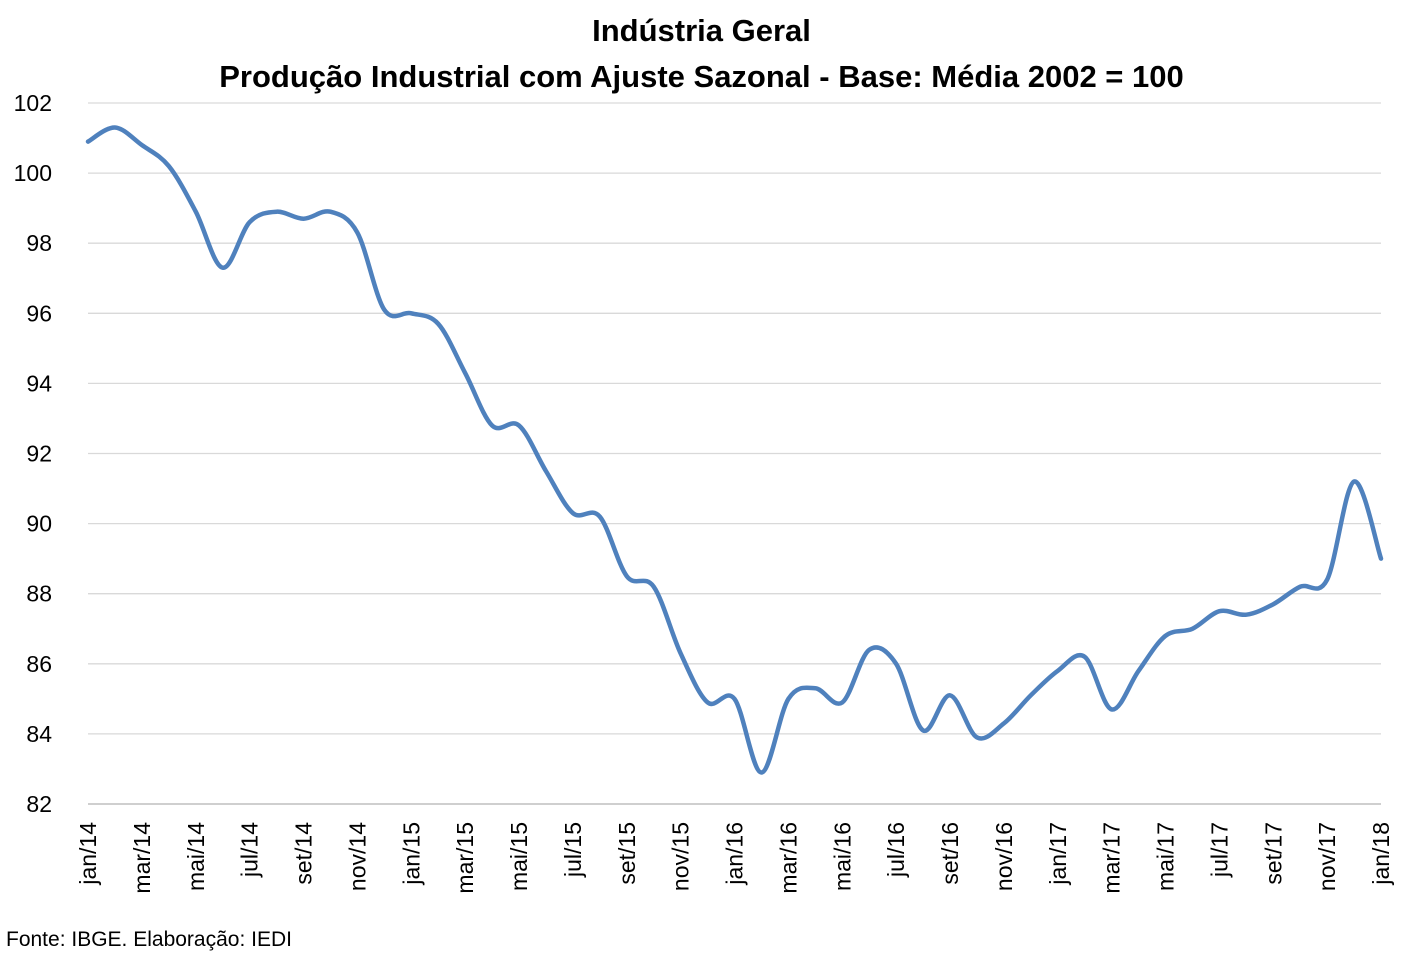 The width and height of the screenshot is (1403, 958). I want to click on x-tick-label: jul/17, so click(1219, 850).